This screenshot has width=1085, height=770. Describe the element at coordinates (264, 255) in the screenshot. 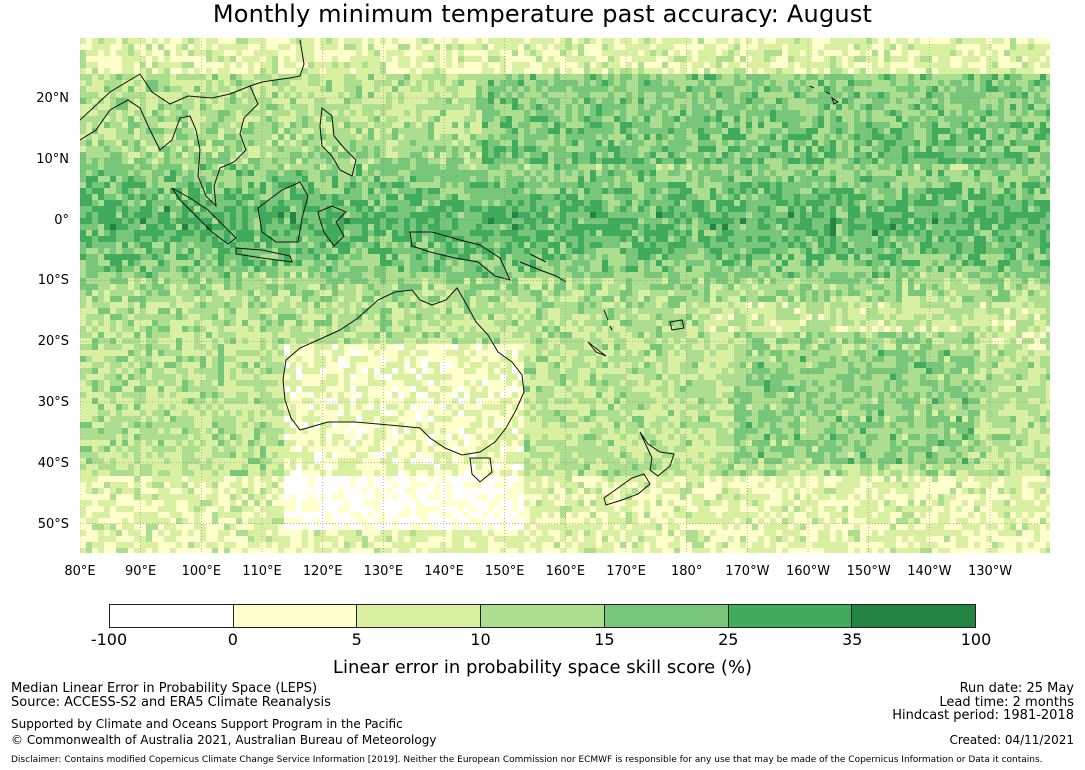

I see `java-coastline` at that location.